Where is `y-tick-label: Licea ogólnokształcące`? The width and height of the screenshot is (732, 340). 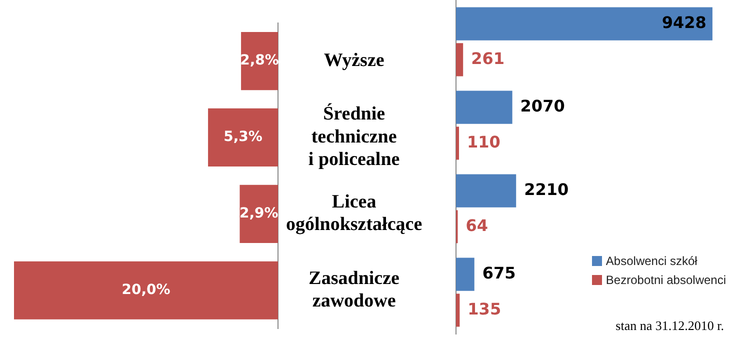 y-tick-label: Licea ogólnokształcące is located at coordinates (354, 213).